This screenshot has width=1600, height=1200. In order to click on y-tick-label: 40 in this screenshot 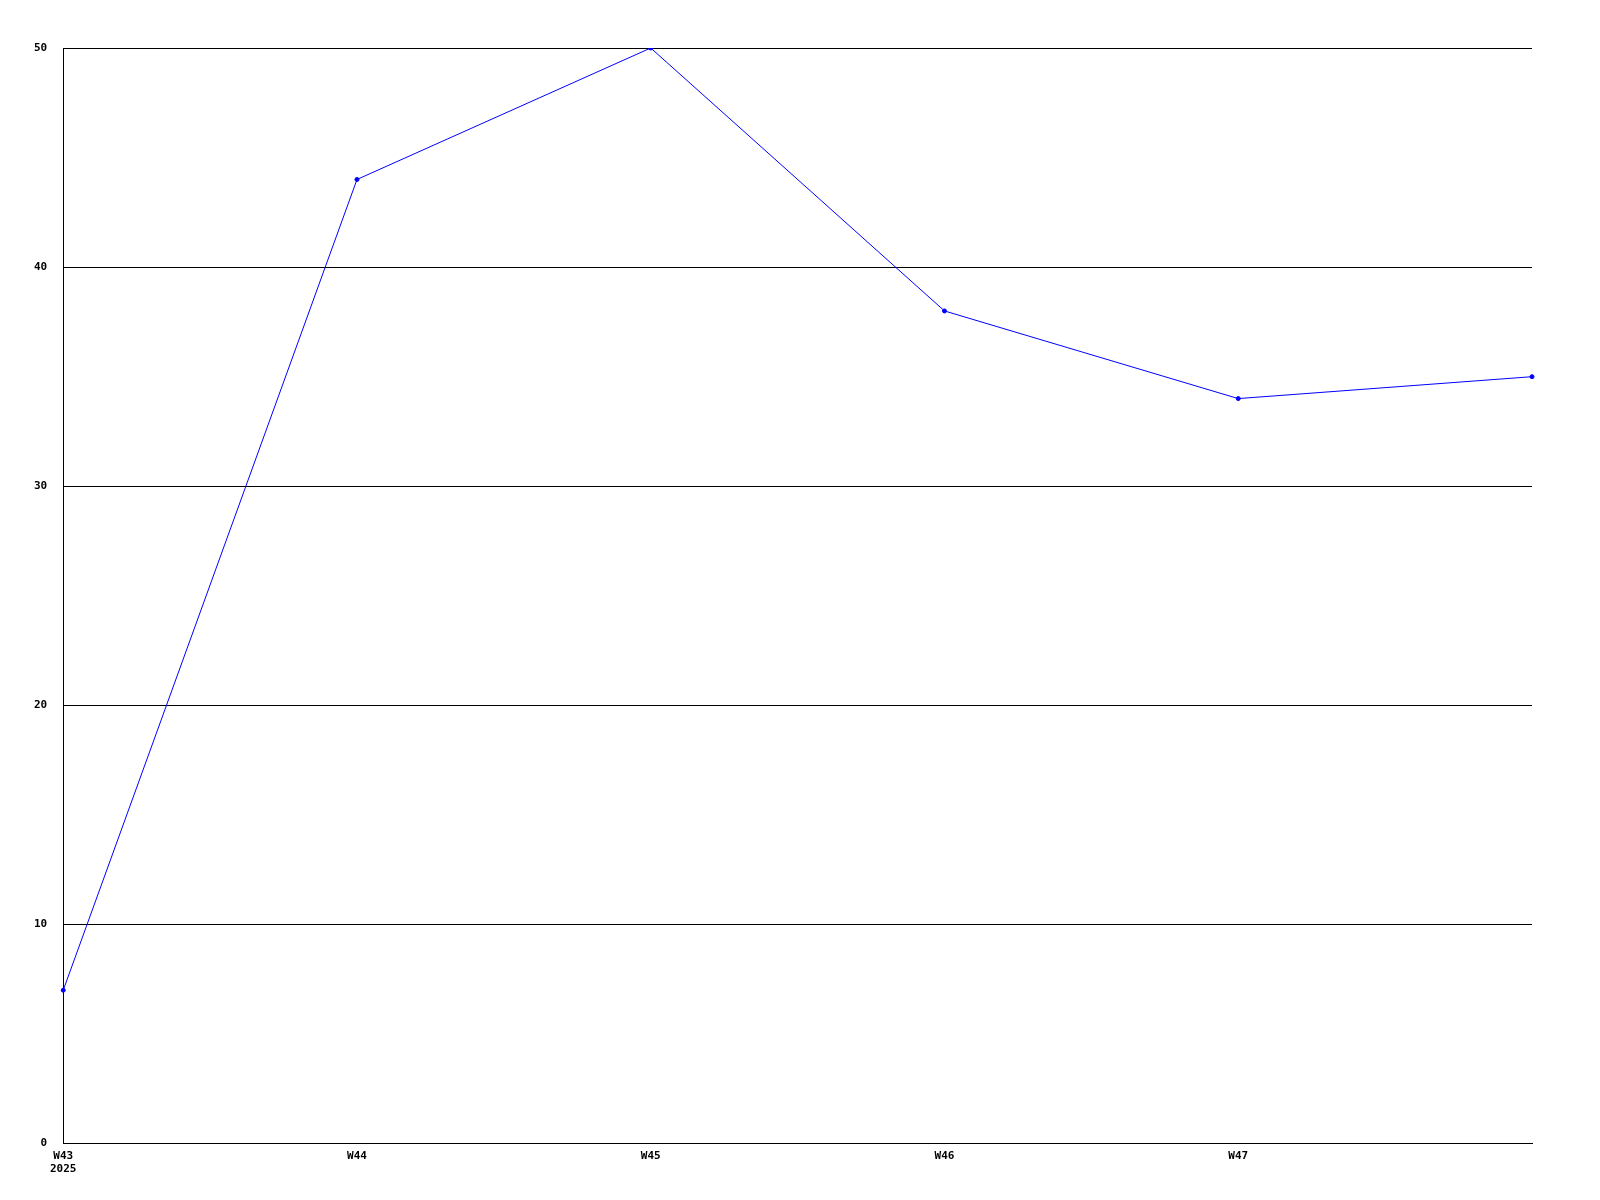, I will do `click(41, 266)`.